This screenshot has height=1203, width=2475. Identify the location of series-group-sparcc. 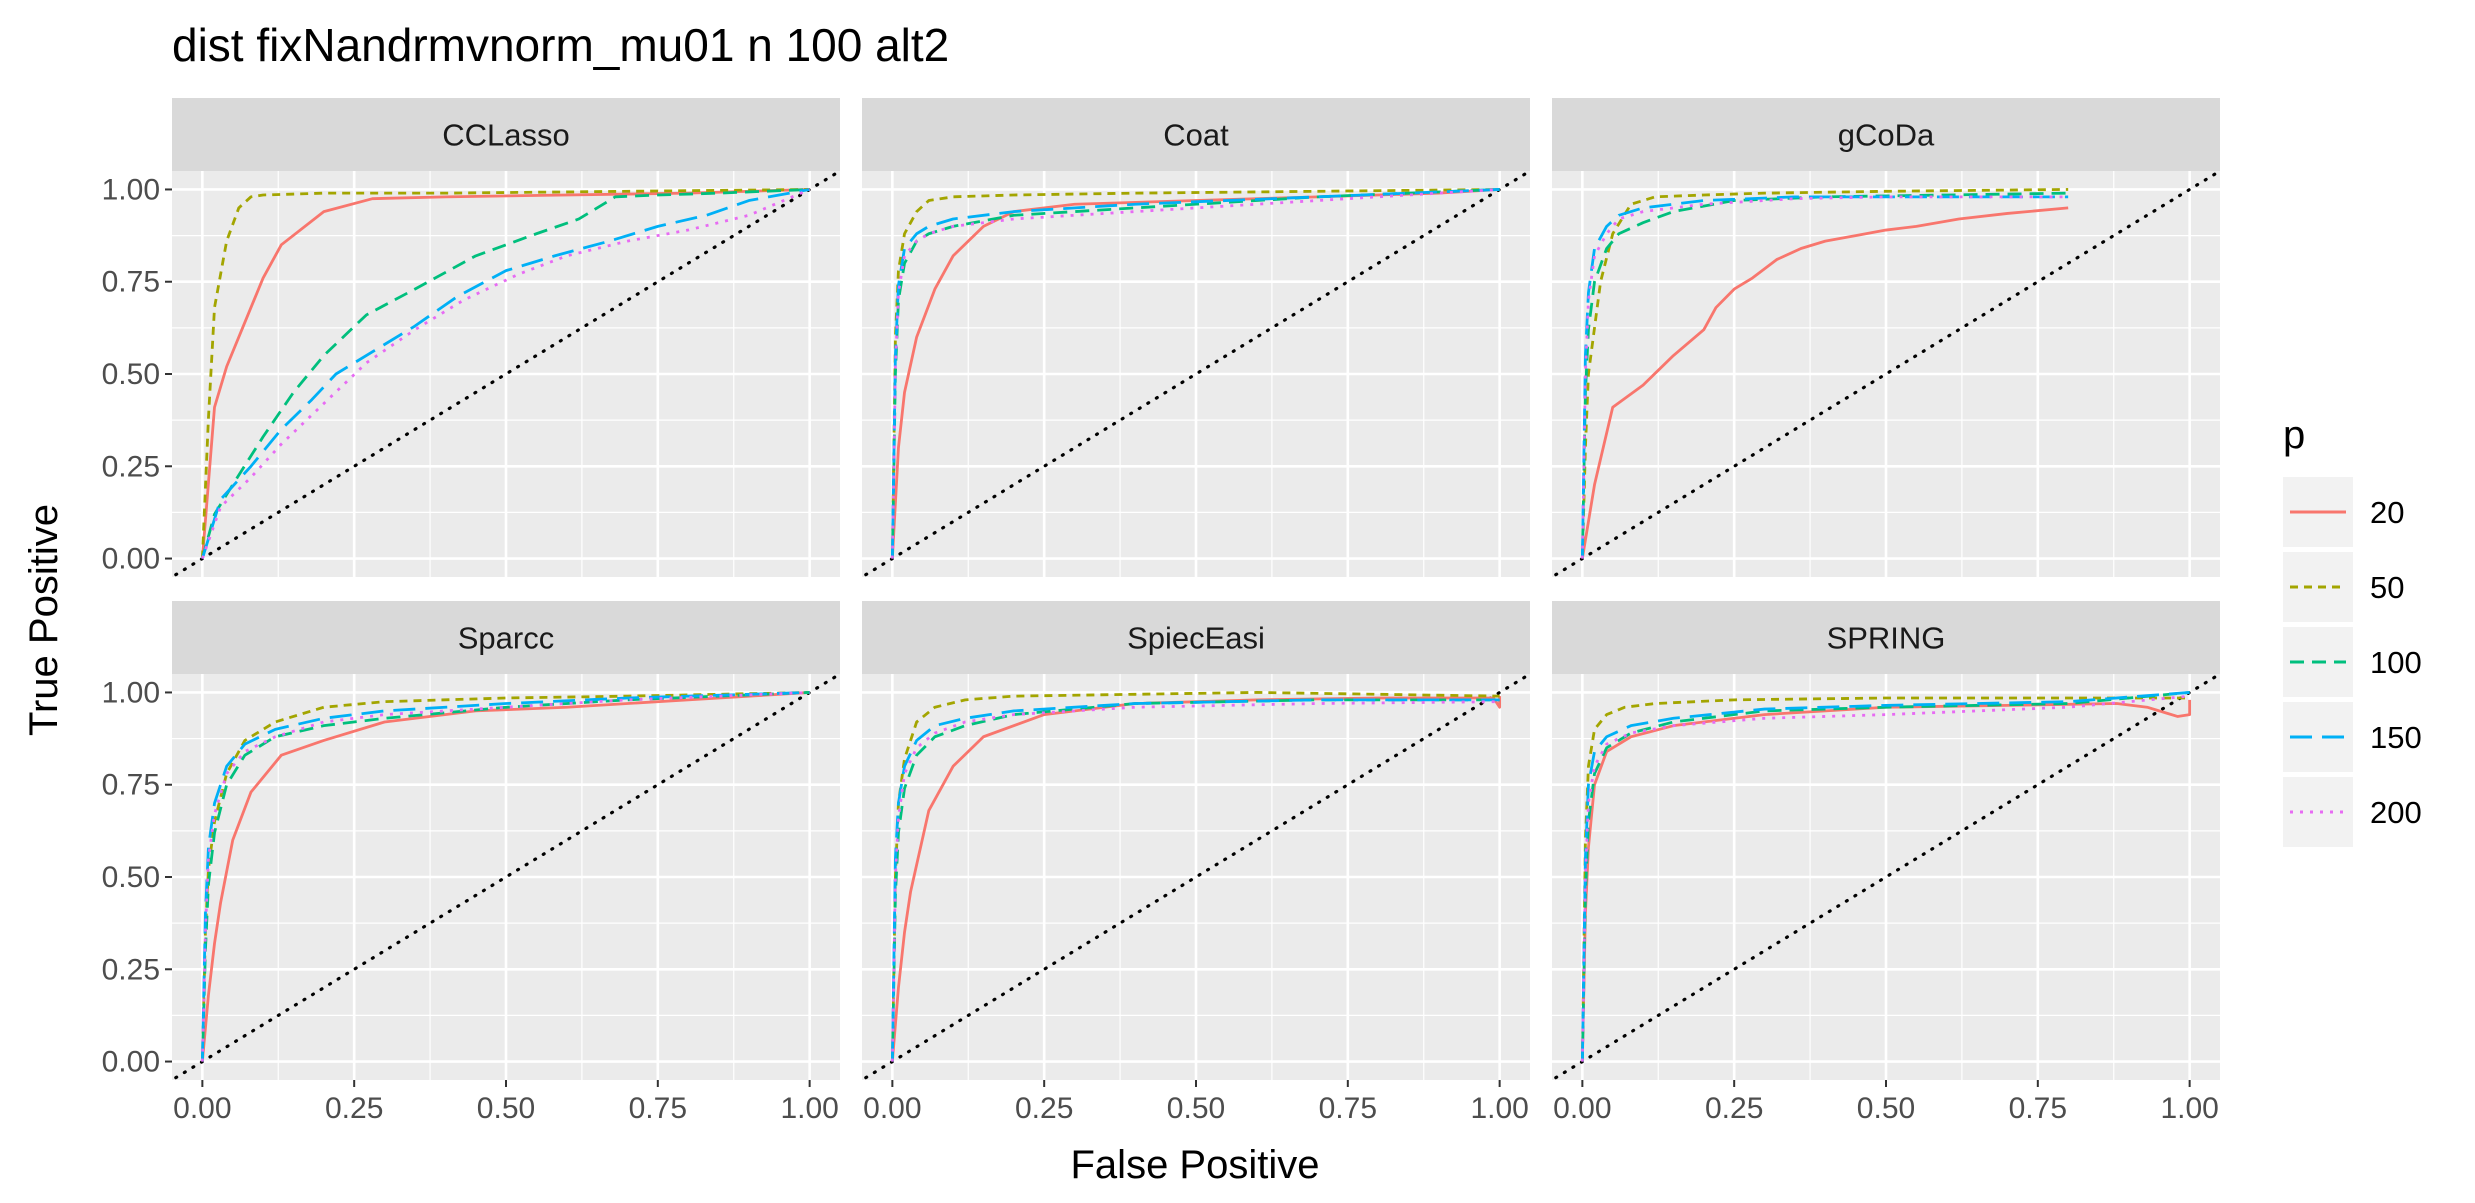
(505, 876).